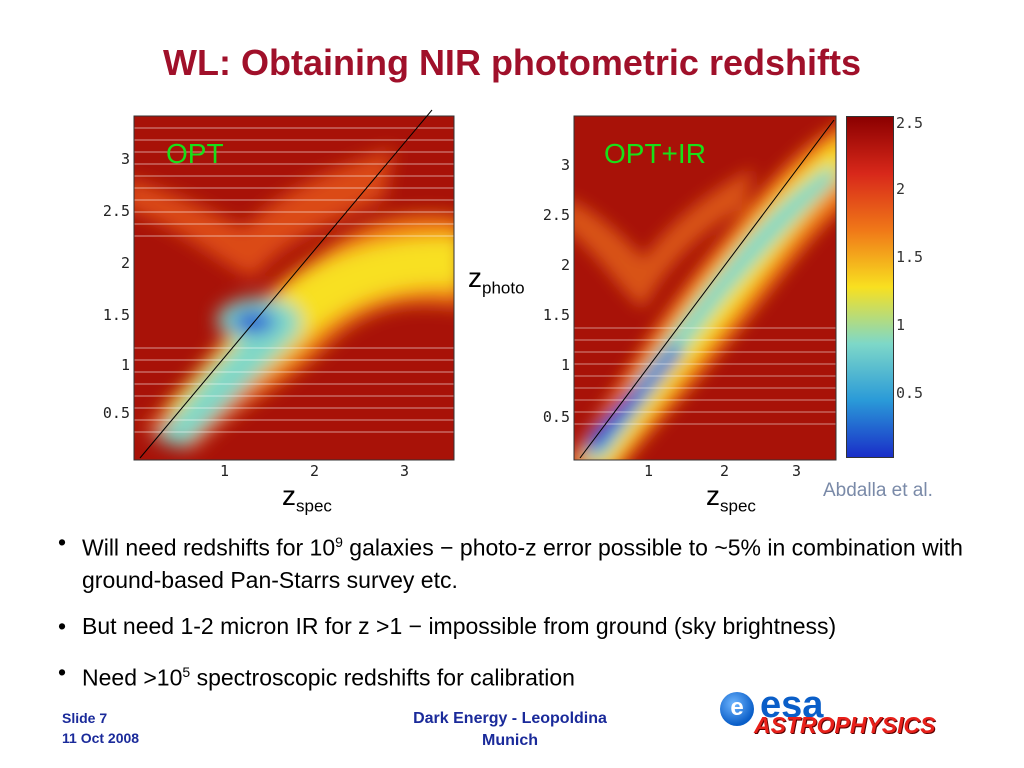  Describe the element at coordinates (510, 730) in the screenshot. I see `footer-event: Dark Energy - Leopoldina Munich` at that location.